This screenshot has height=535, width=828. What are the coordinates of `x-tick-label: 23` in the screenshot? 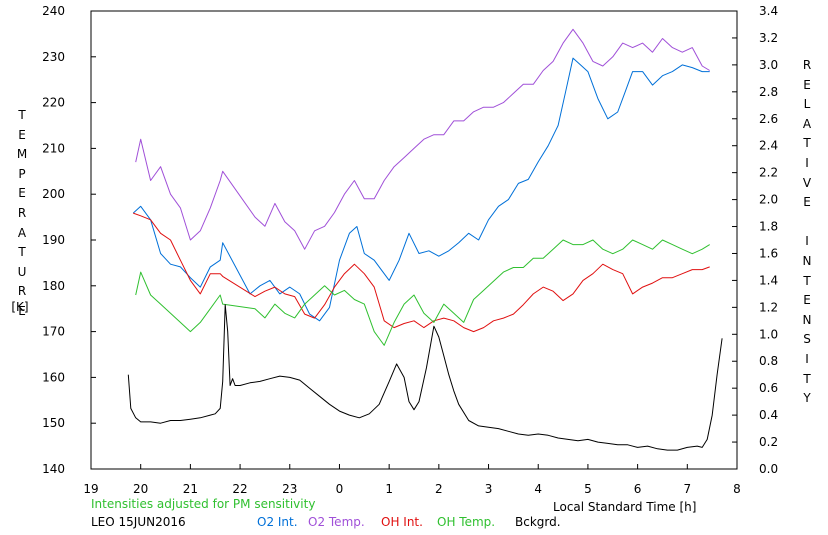 It's located at (289, 489).